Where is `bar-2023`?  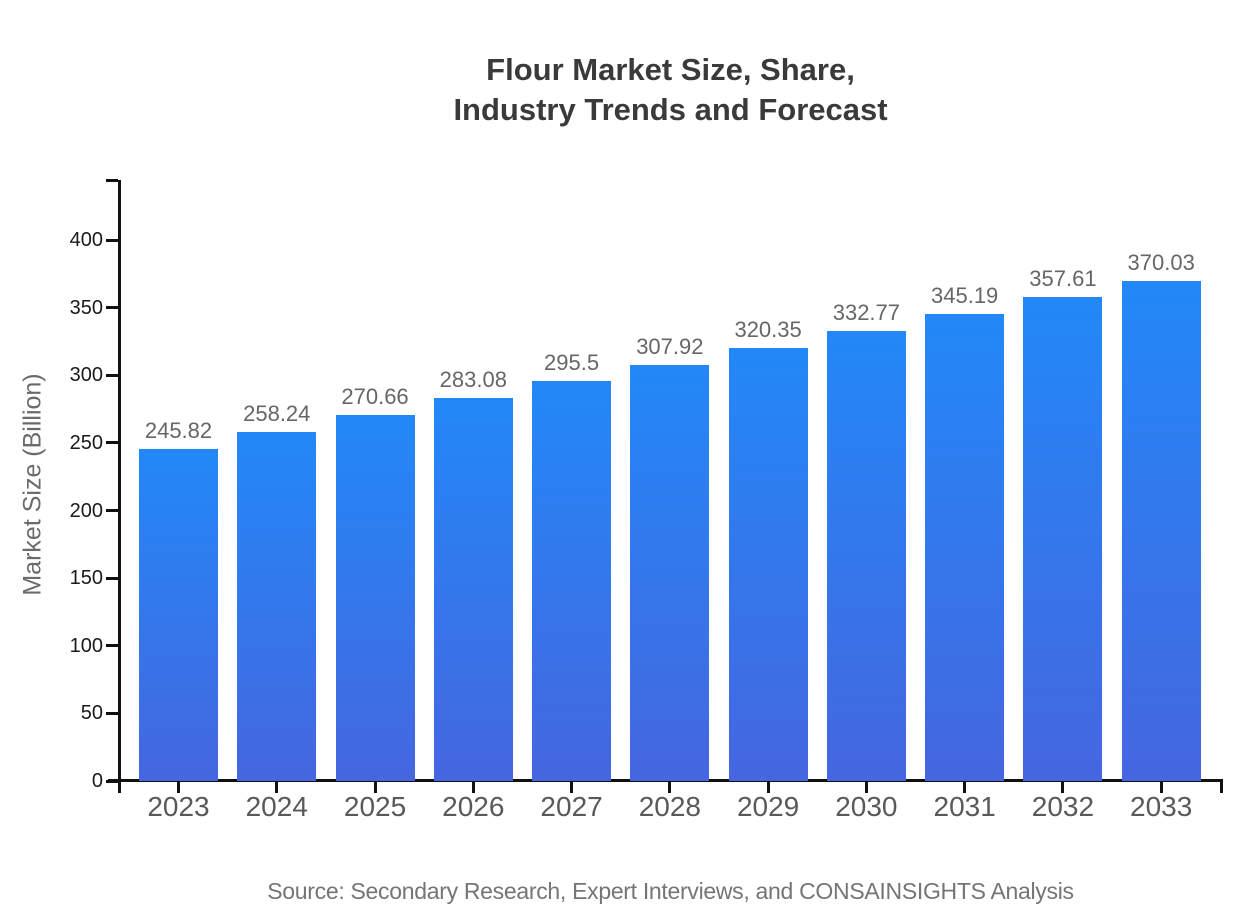
bar-2023 is located at coordinates (178, 614).